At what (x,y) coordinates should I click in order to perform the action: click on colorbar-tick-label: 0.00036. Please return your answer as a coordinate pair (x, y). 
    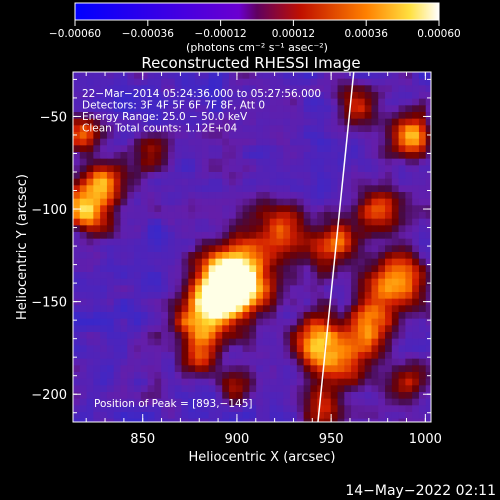
    Looking at the image, I should click on (366, 34).